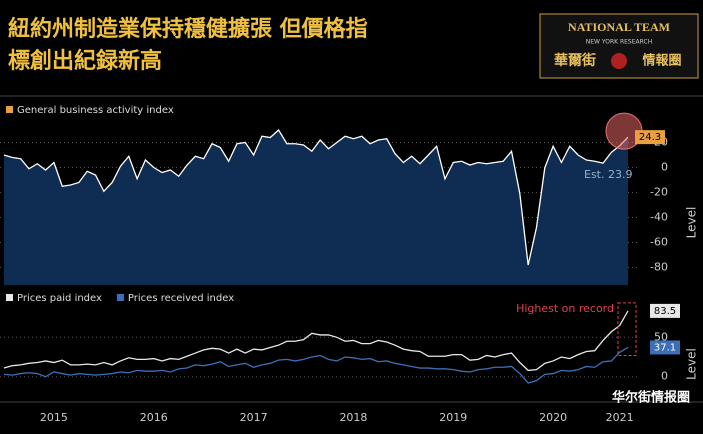 The height and width of the screenshot is (434, 703). I want to click on x-tick-label: 2015, so click(54, 417).